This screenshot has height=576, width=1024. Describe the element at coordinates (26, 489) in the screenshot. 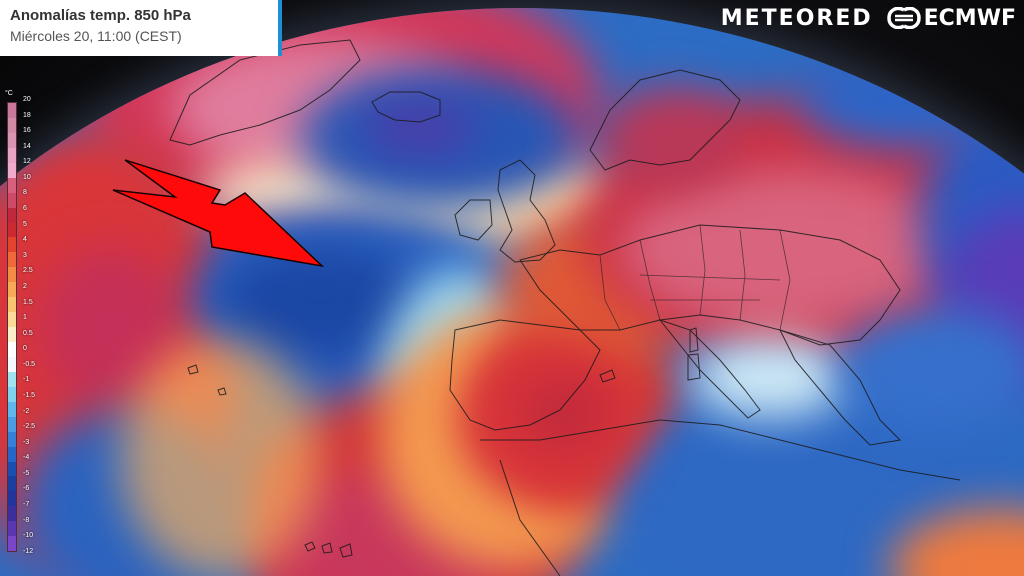

I see `legend-label: -6` at that location.